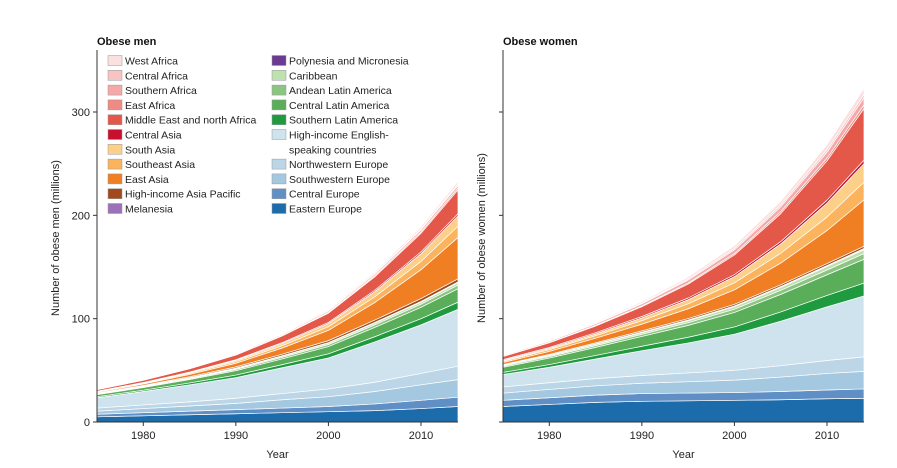 The width and height of the screenshot is (897, 468). What do you see at coordinates (115, 179) in the screenshot?
I see `legend-swatch-east-asia` at bounding box center [115, 179].